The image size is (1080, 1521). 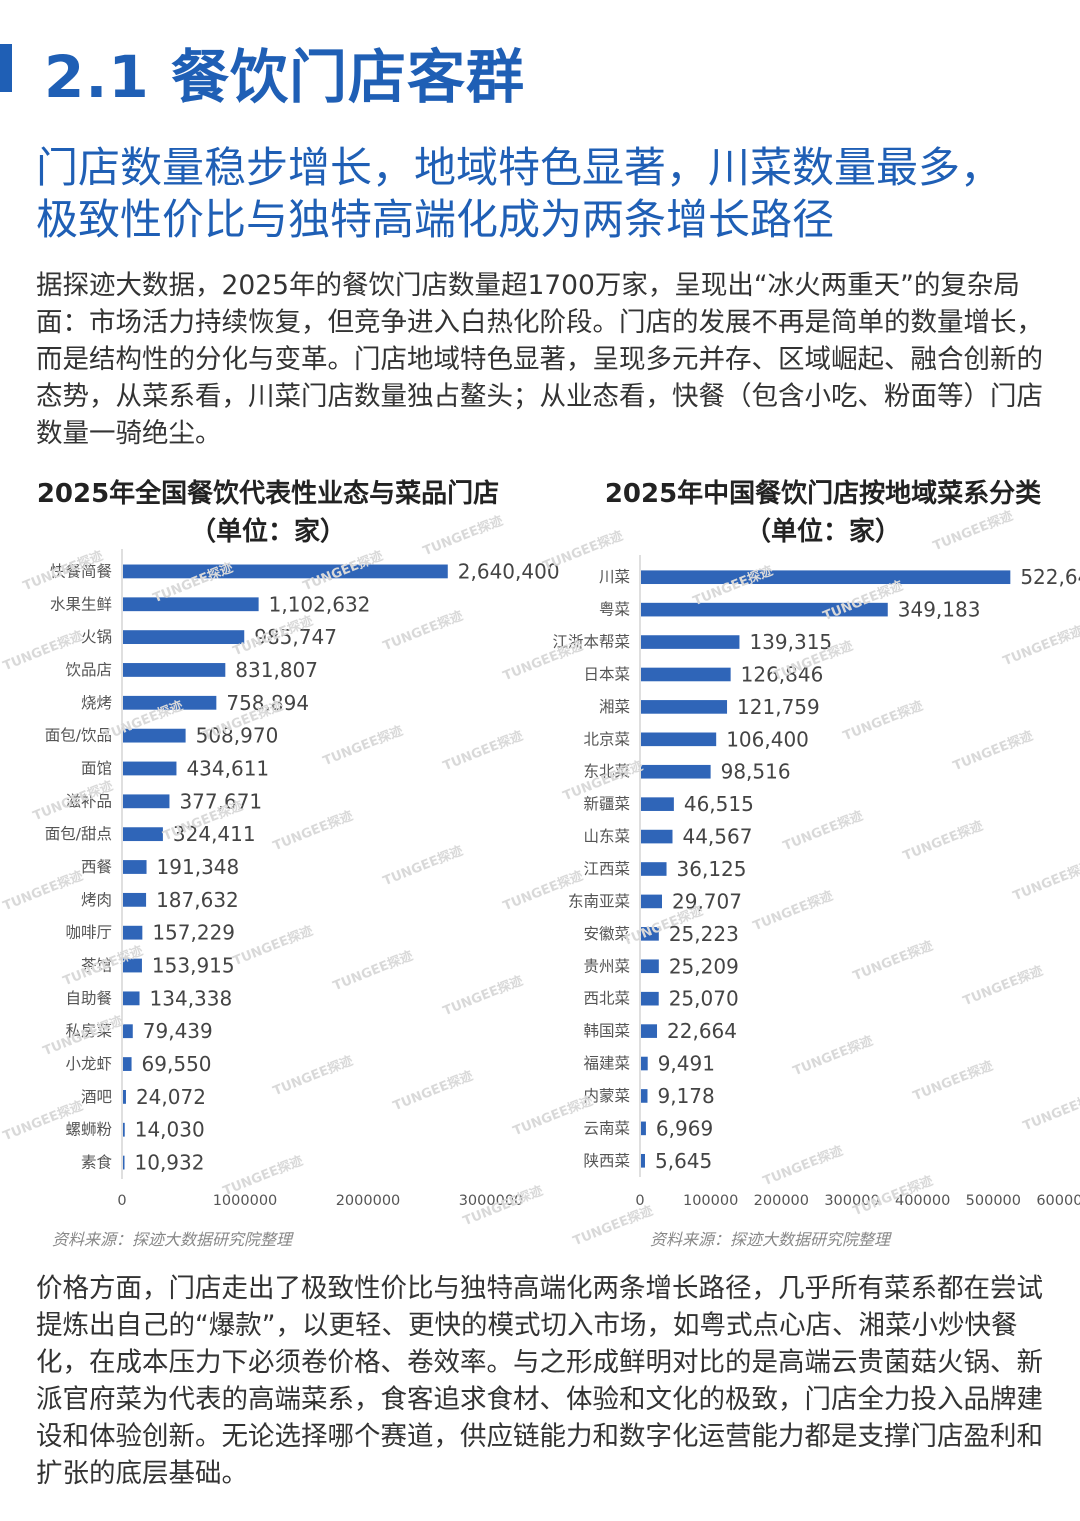 I want to click on left-chart-data-label: 187,632, so click(x=197, y=900).